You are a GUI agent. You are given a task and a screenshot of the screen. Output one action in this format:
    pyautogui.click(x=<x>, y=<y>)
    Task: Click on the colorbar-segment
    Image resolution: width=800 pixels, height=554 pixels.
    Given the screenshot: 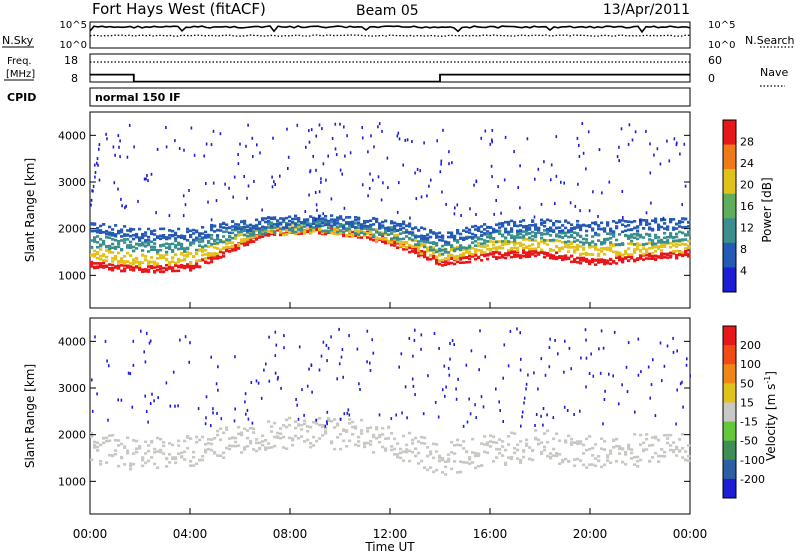 What is the action you would take?
    pyautogui.click(x=729, y=374)
    